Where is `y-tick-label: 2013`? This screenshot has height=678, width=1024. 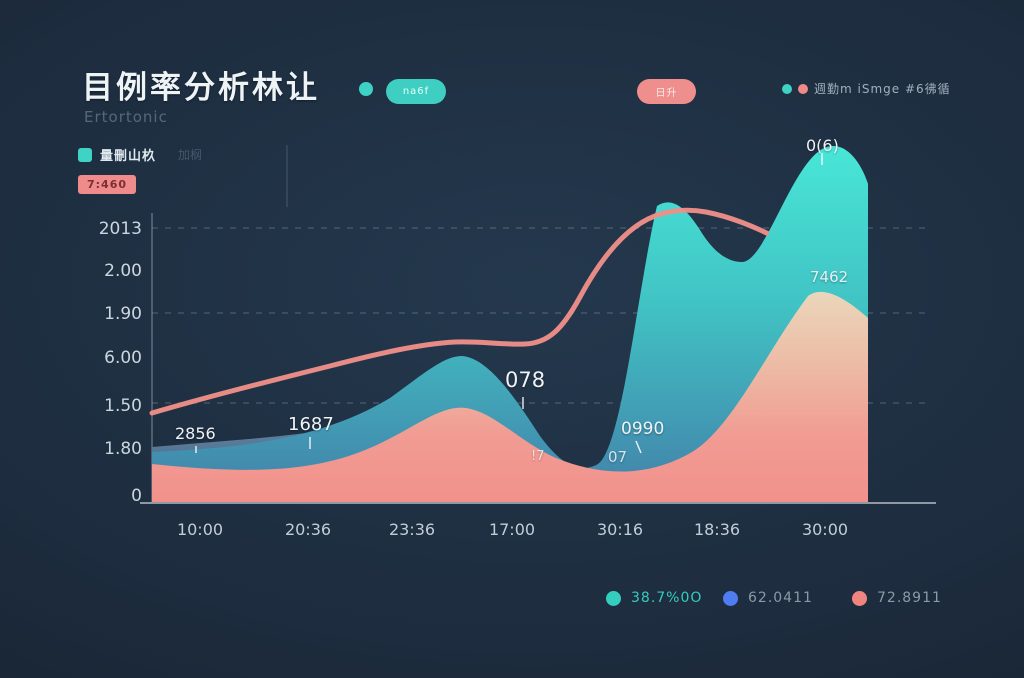 y-tick-label: 2013 is located at coordinates (120, 229).